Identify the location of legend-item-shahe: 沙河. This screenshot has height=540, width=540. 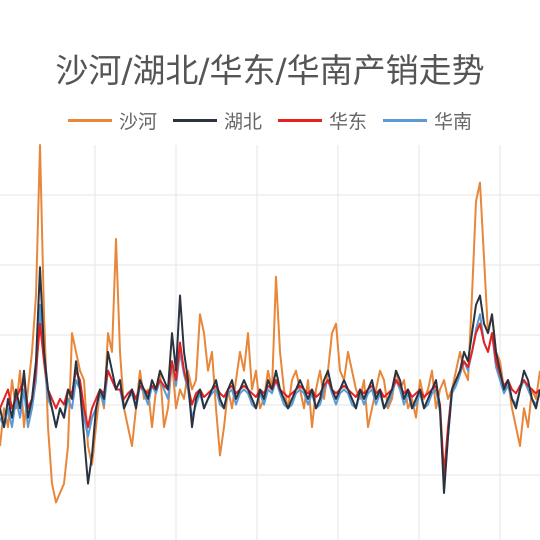
(112, 120).